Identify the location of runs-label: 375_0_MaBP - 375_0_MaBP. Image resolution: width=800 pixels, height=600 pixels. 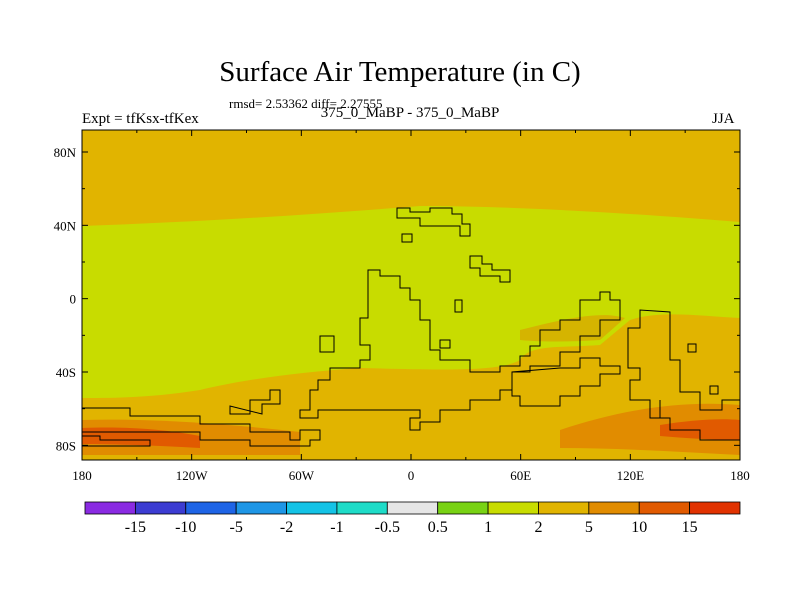
(410, 113).